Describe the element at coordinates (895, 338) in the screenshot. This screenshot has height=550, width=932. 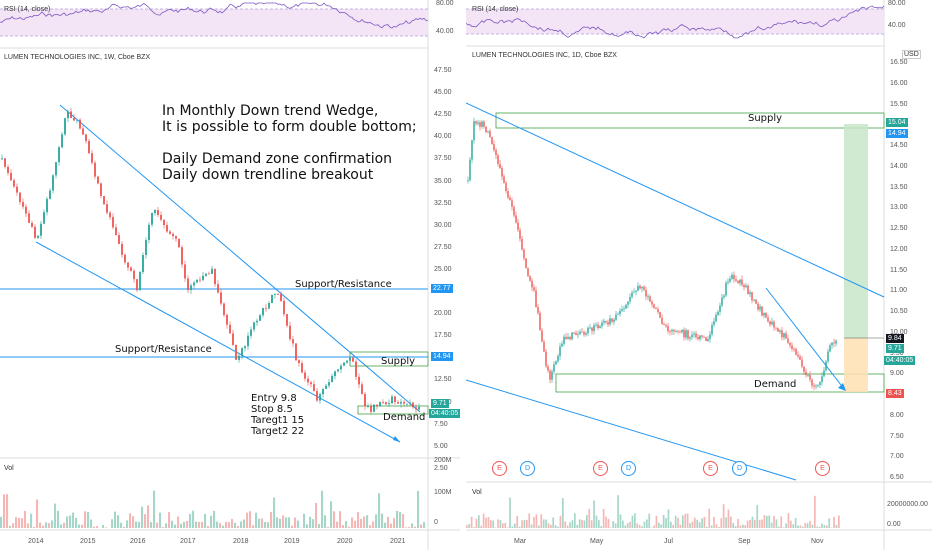
I see `price-tag: 9.84` at that location.